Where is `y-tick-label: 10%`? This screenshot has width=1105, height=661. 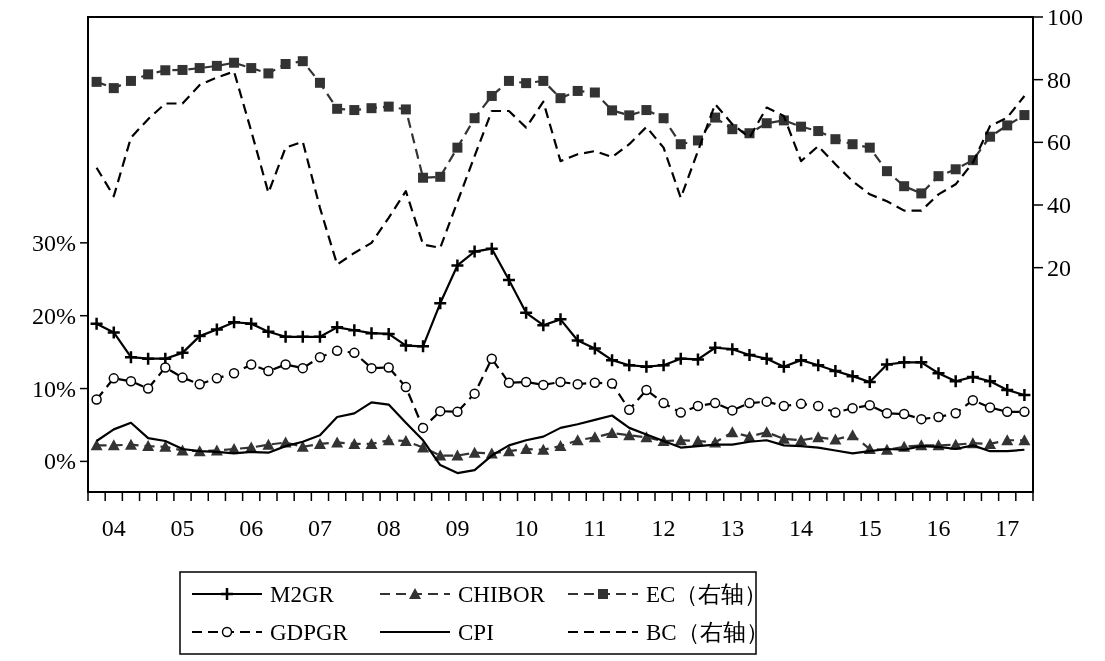
y-tick-label: 10% is located at coordinates (54, 388).